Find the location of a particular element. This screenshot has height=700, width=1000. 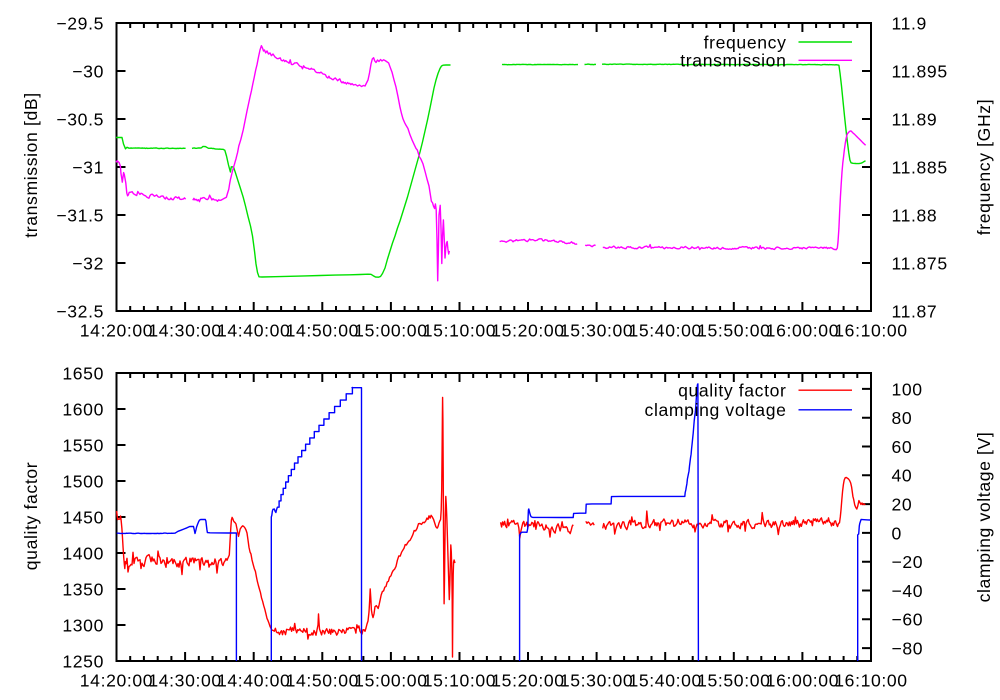

svg-text: −29.5 is located at coordinates (80, 23).